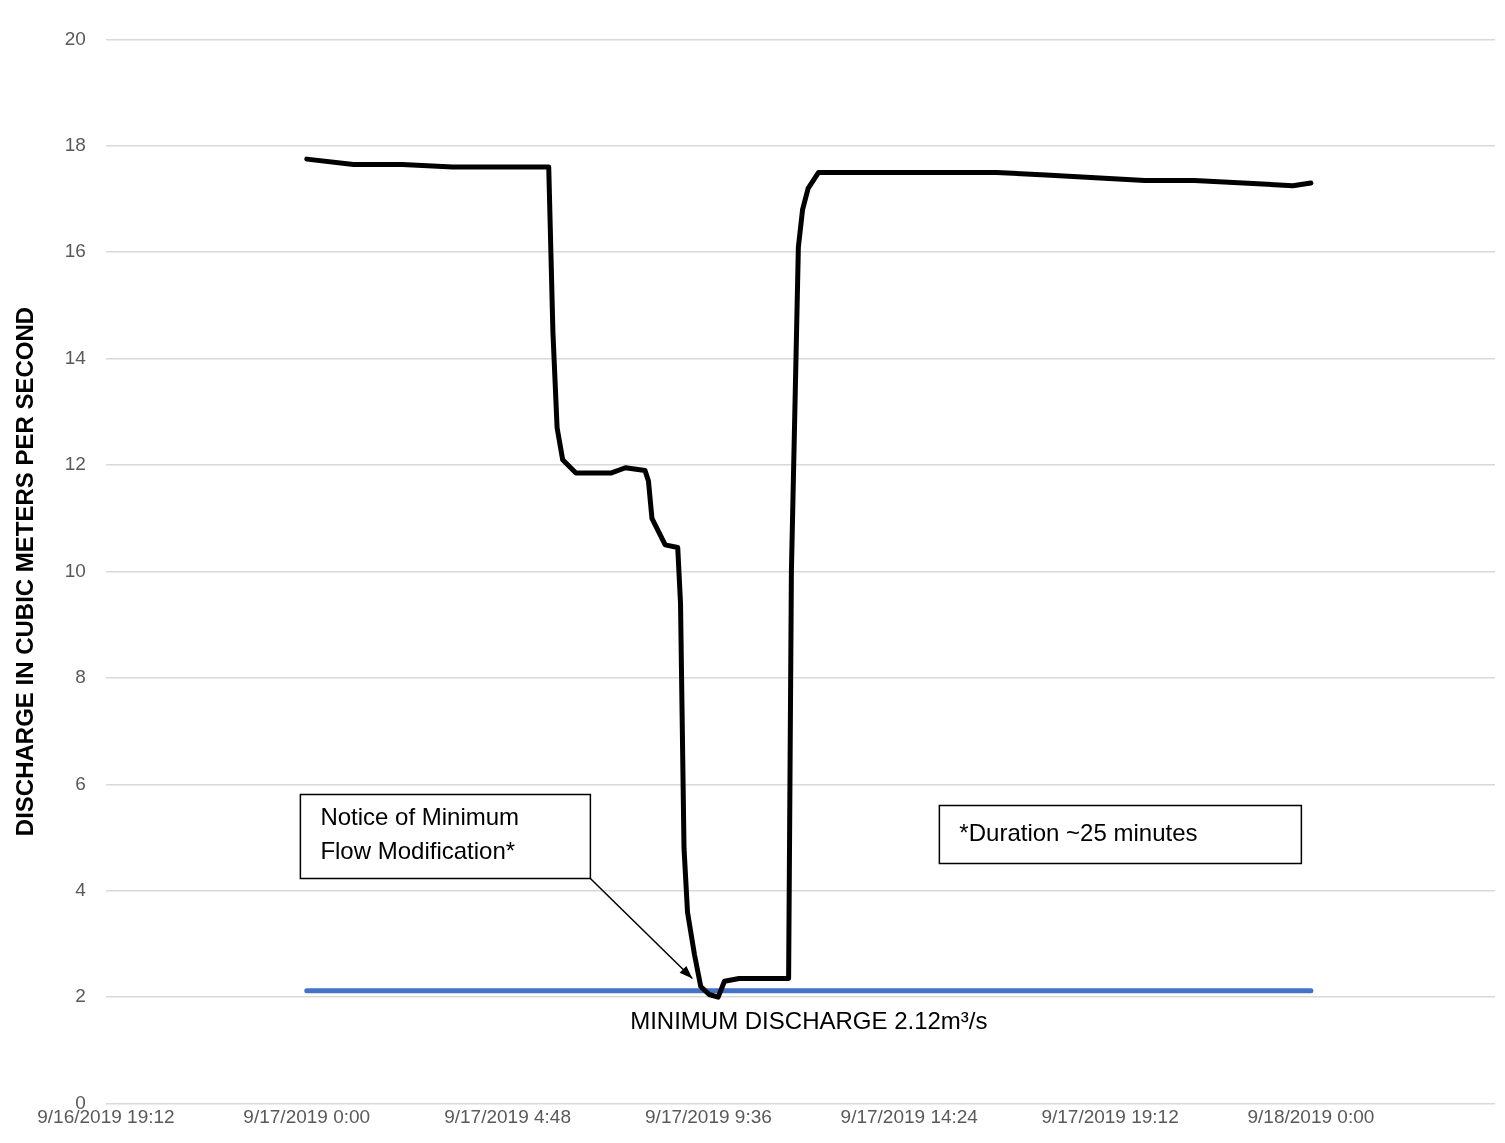 The image size is (1505, 1143). Describe the element at coordinates (75, 145) in the screenshot. I see `y-tick-label: 18` at that location.